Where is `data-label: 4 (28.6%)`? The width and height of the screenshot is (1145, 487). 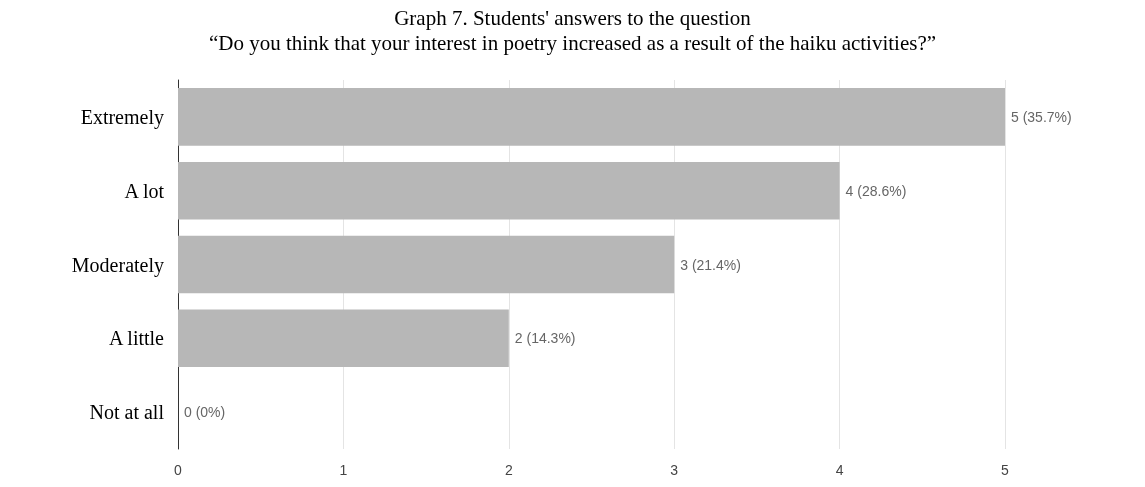 data-label: 4 (28.6%) is located at coordinates (876, 190).